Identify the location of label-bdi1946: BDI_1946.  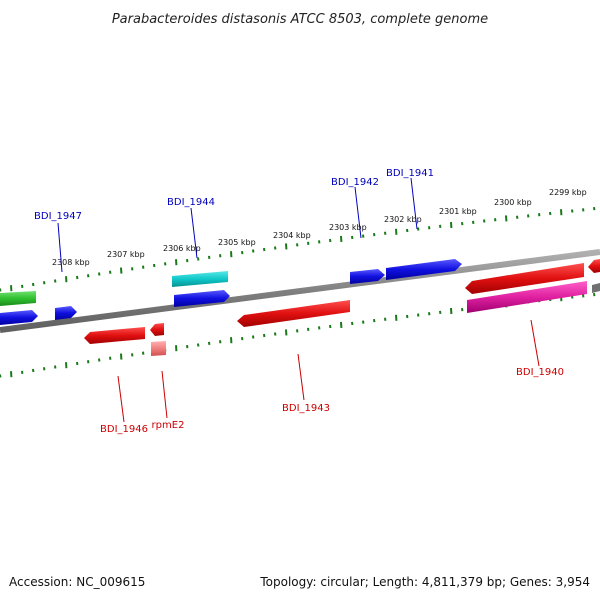
(124, 429).